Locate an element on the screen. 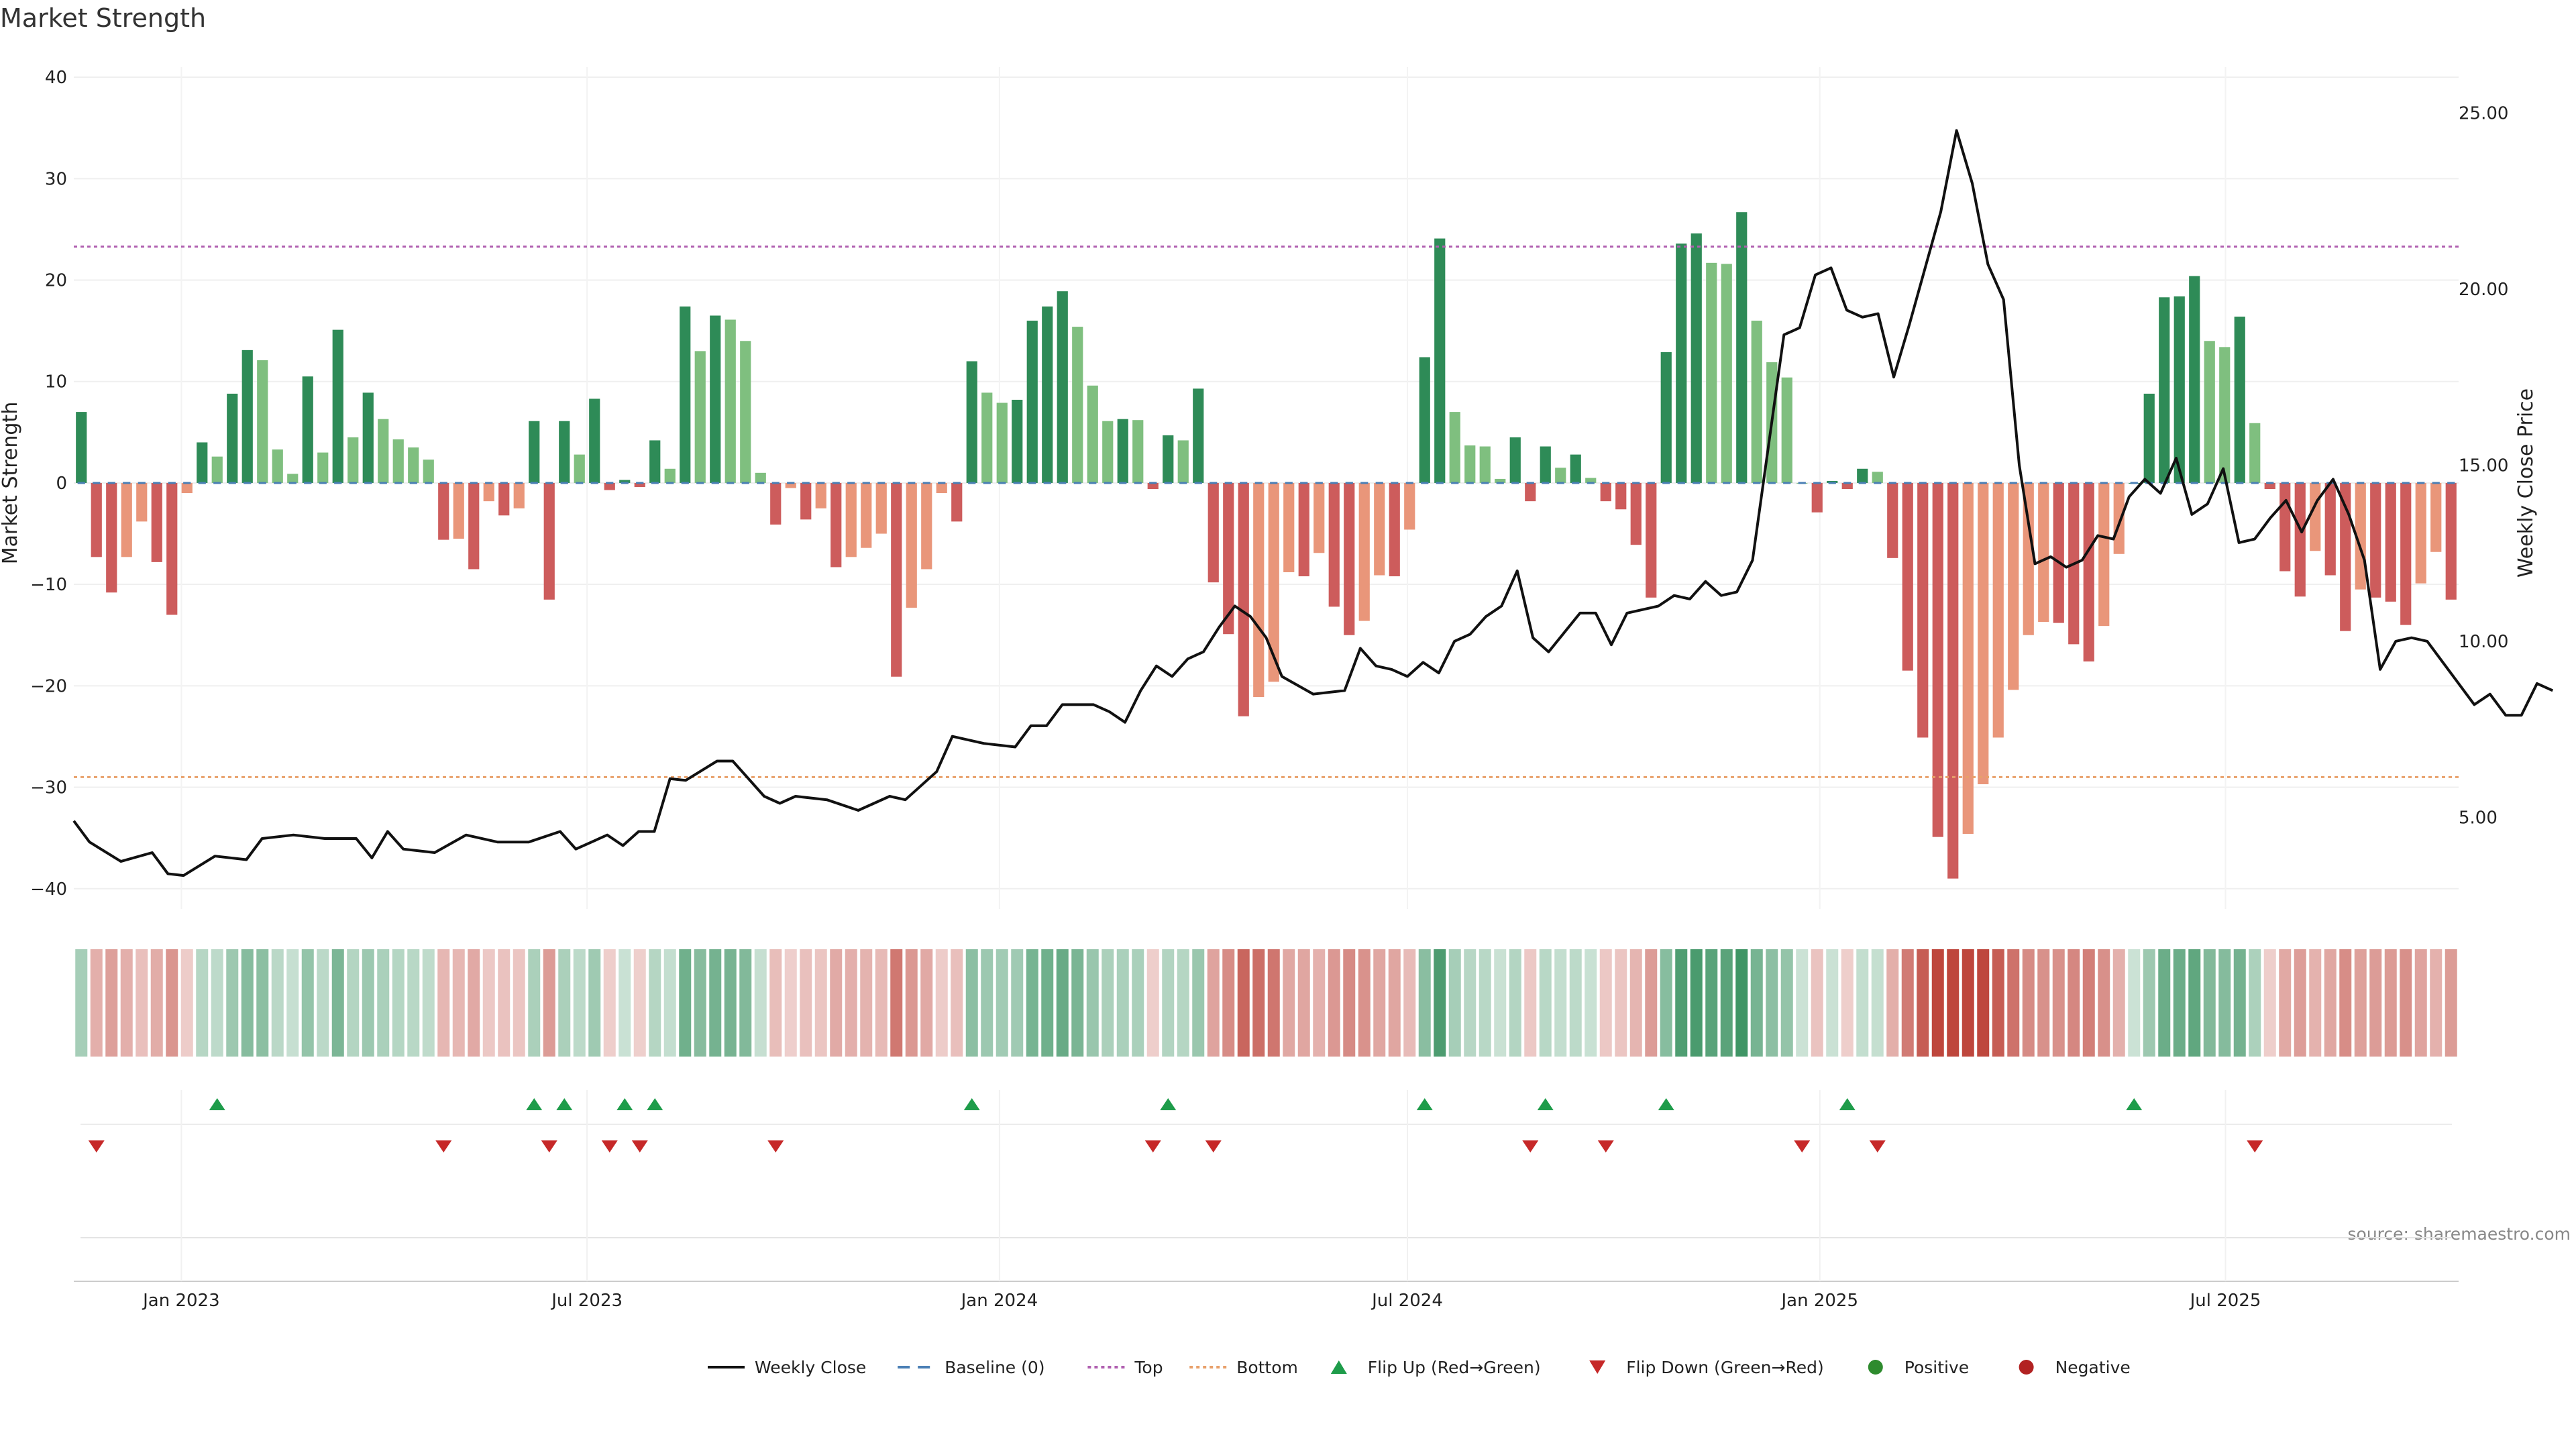 This screenshot has width=2576, height=1449. x-tick-label: Jan 2025 is located at coordinates (1819, 1301).